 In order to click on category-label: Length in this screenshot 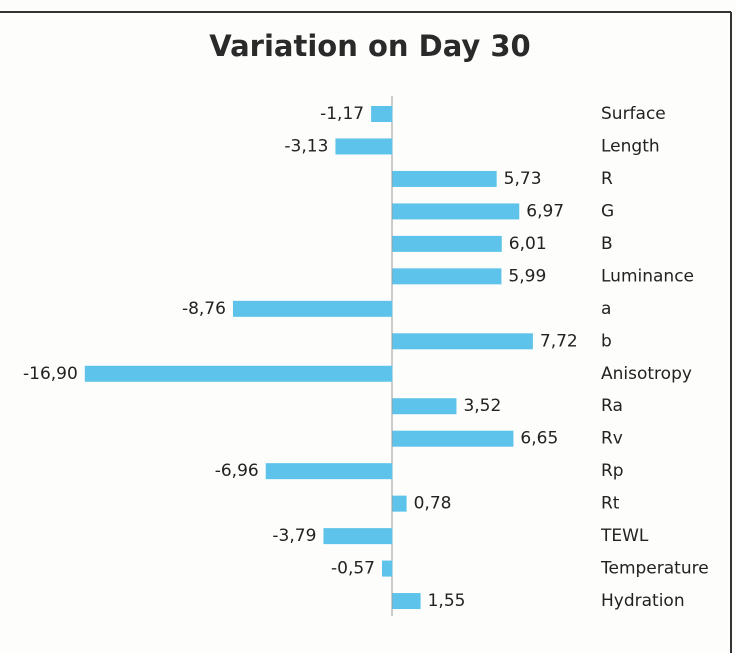, I will do `click(630, 146)`.